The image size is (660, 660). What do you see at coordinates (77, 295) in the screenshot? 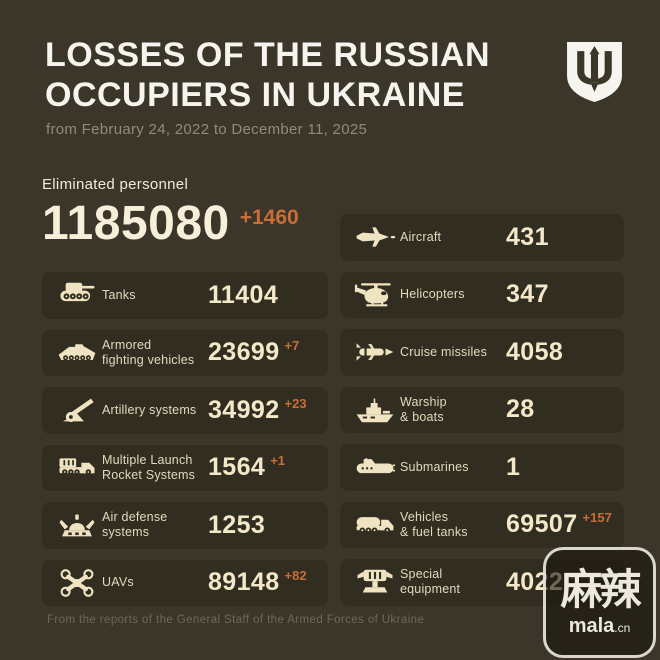
I see `tank-icon` at bounding box center [77, 295].